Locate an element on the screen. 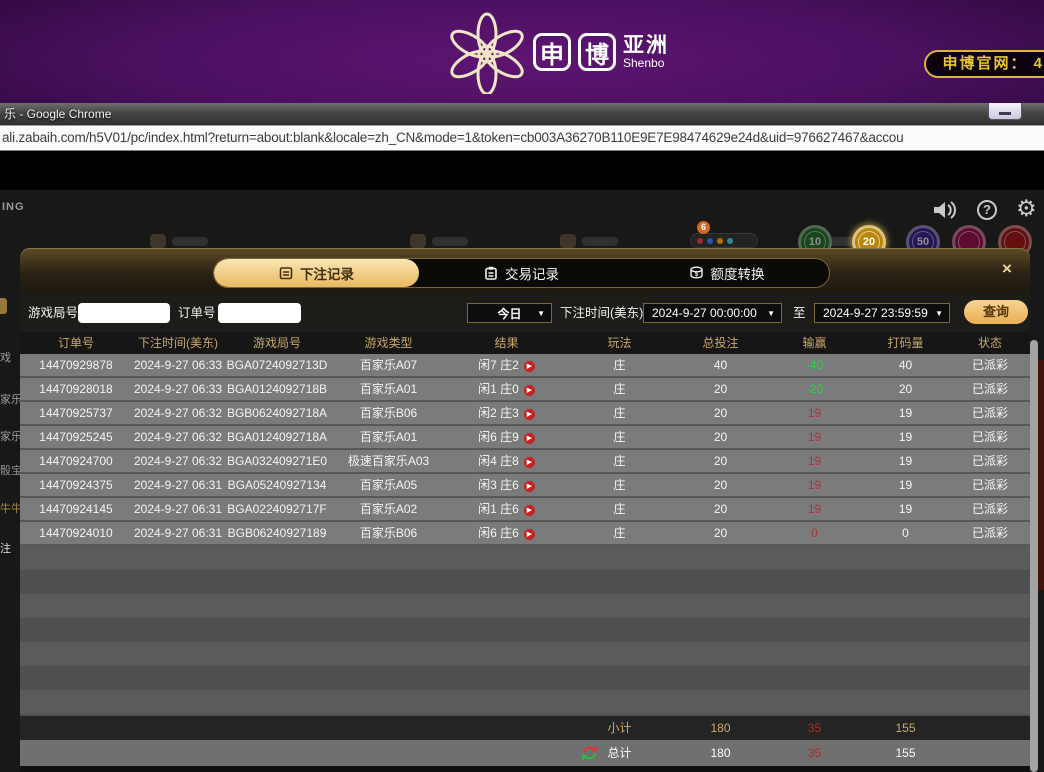 Image resolution: width=1044 pixels, height=772 pixels. total-label: 总计 is located at coordinates (619, 753).